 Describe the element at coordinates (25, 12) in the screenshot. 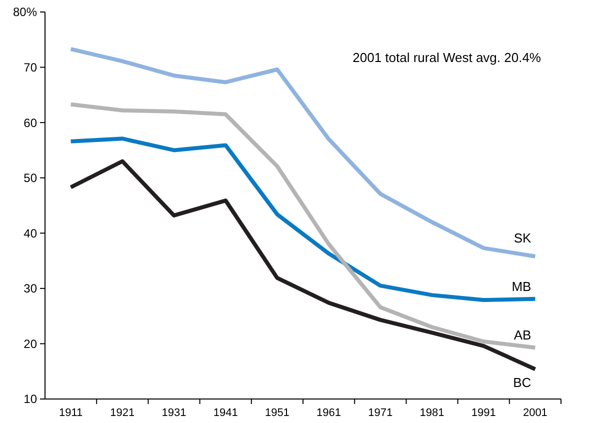

I see `y-tick-label: 80%` at that location.